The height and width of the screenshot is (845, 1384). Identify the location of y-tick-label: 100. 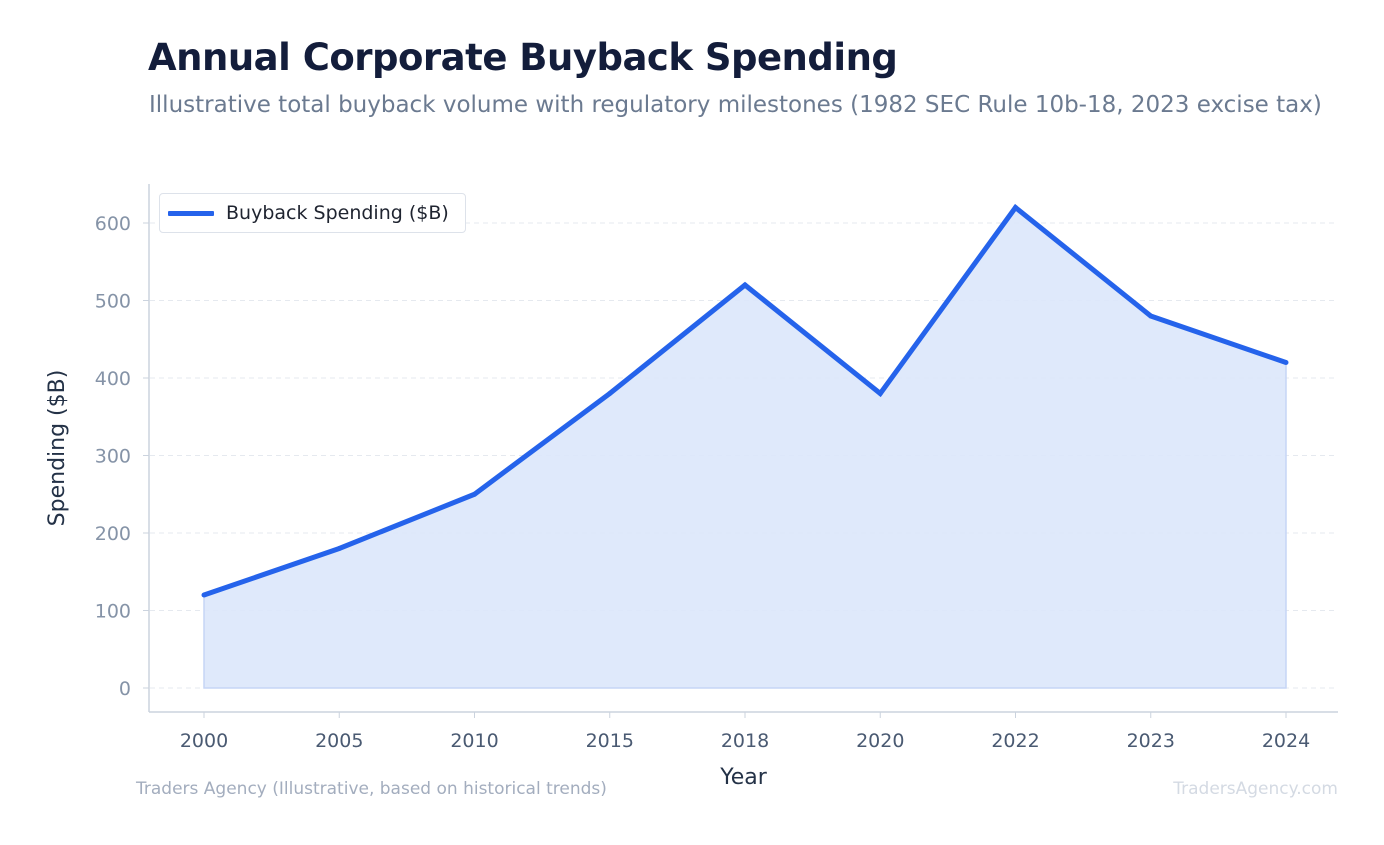
(113, 612).